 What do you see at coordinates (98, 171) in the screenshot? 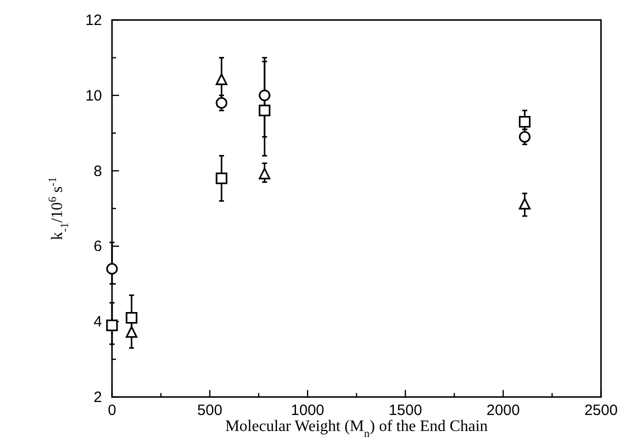
I see `y-tick-label: 8` at bounding box center [98, 171].